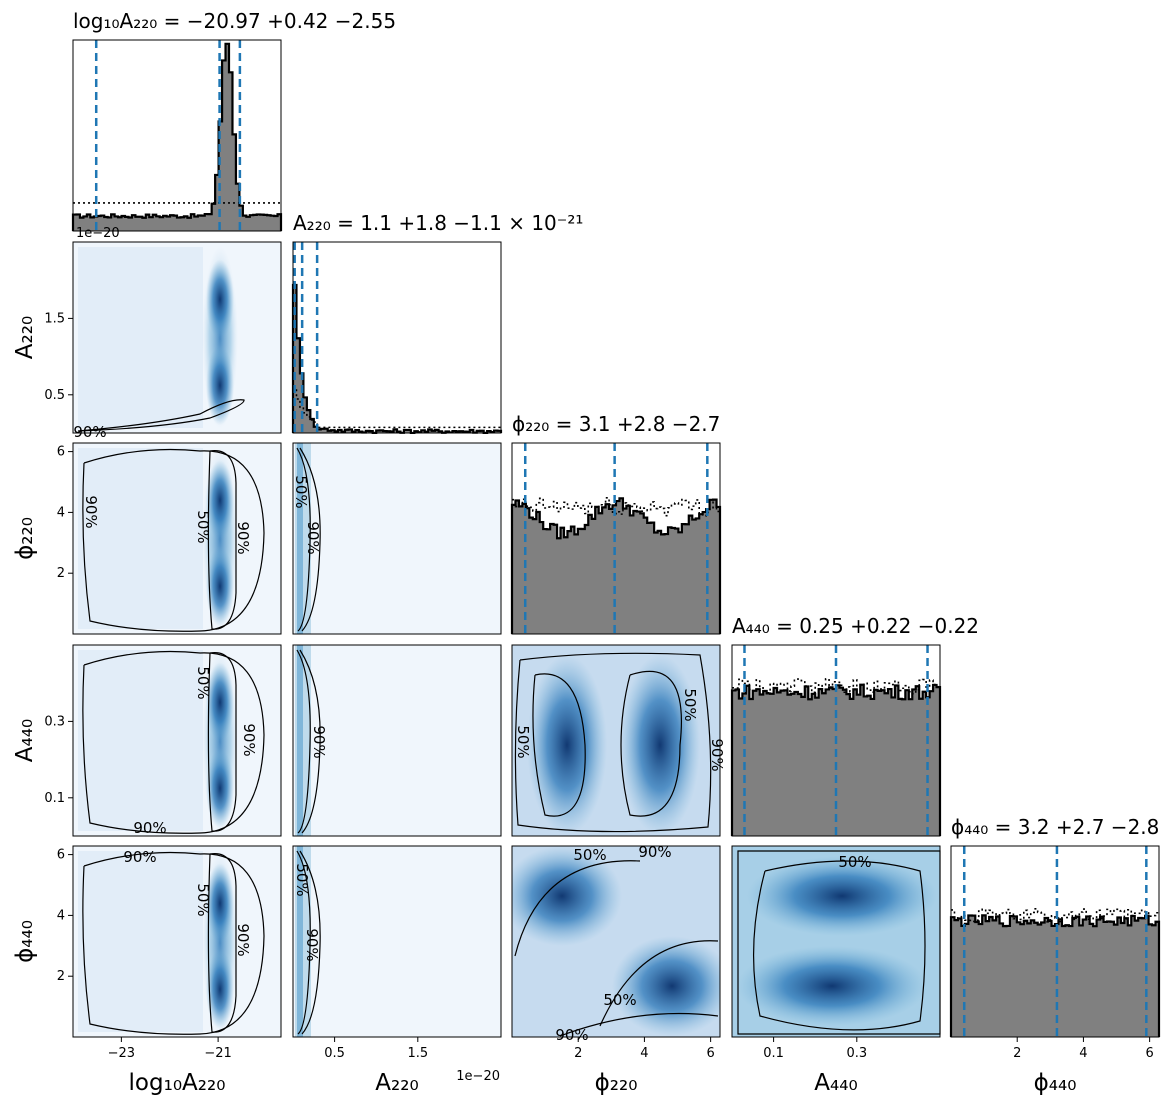 The width and height of the screenshot is (1168, 1107). I want to click on xaxis-label-phi440: ϕ₄₄₀, so click(1055, 1083).